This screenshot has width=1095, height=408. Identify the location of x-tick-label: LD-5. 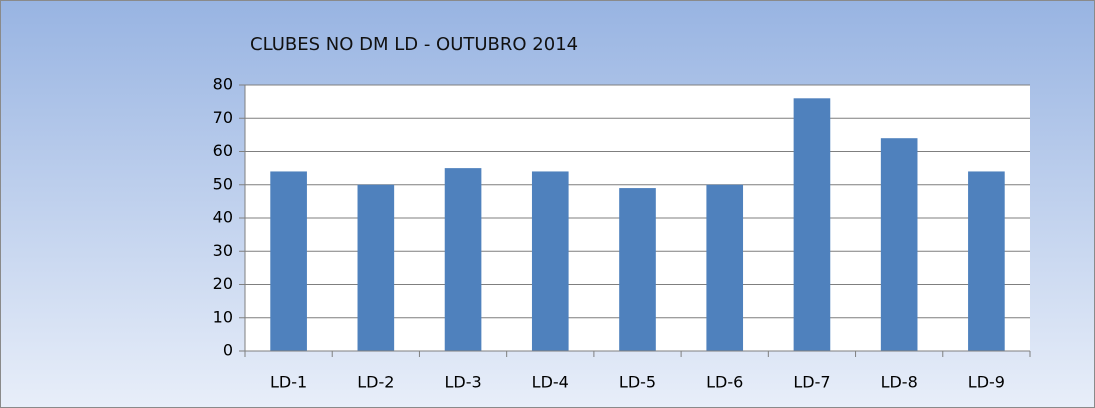
(637, 382).